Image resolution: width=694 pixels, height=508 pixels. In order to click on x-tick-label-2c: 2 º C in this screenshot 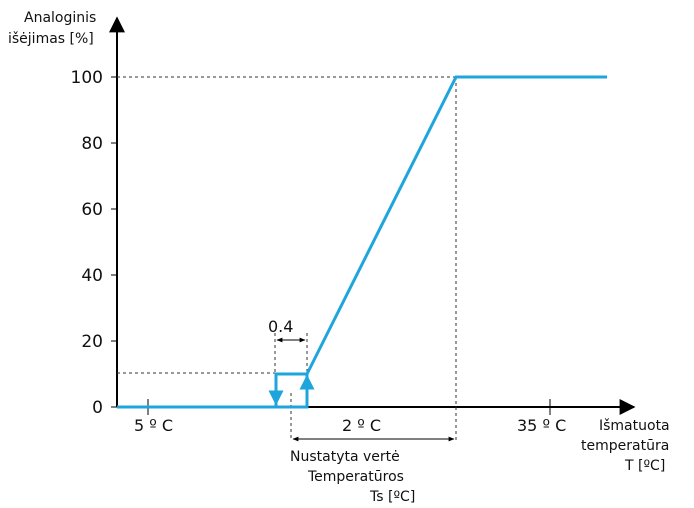, I will do `click(361, 425)`.